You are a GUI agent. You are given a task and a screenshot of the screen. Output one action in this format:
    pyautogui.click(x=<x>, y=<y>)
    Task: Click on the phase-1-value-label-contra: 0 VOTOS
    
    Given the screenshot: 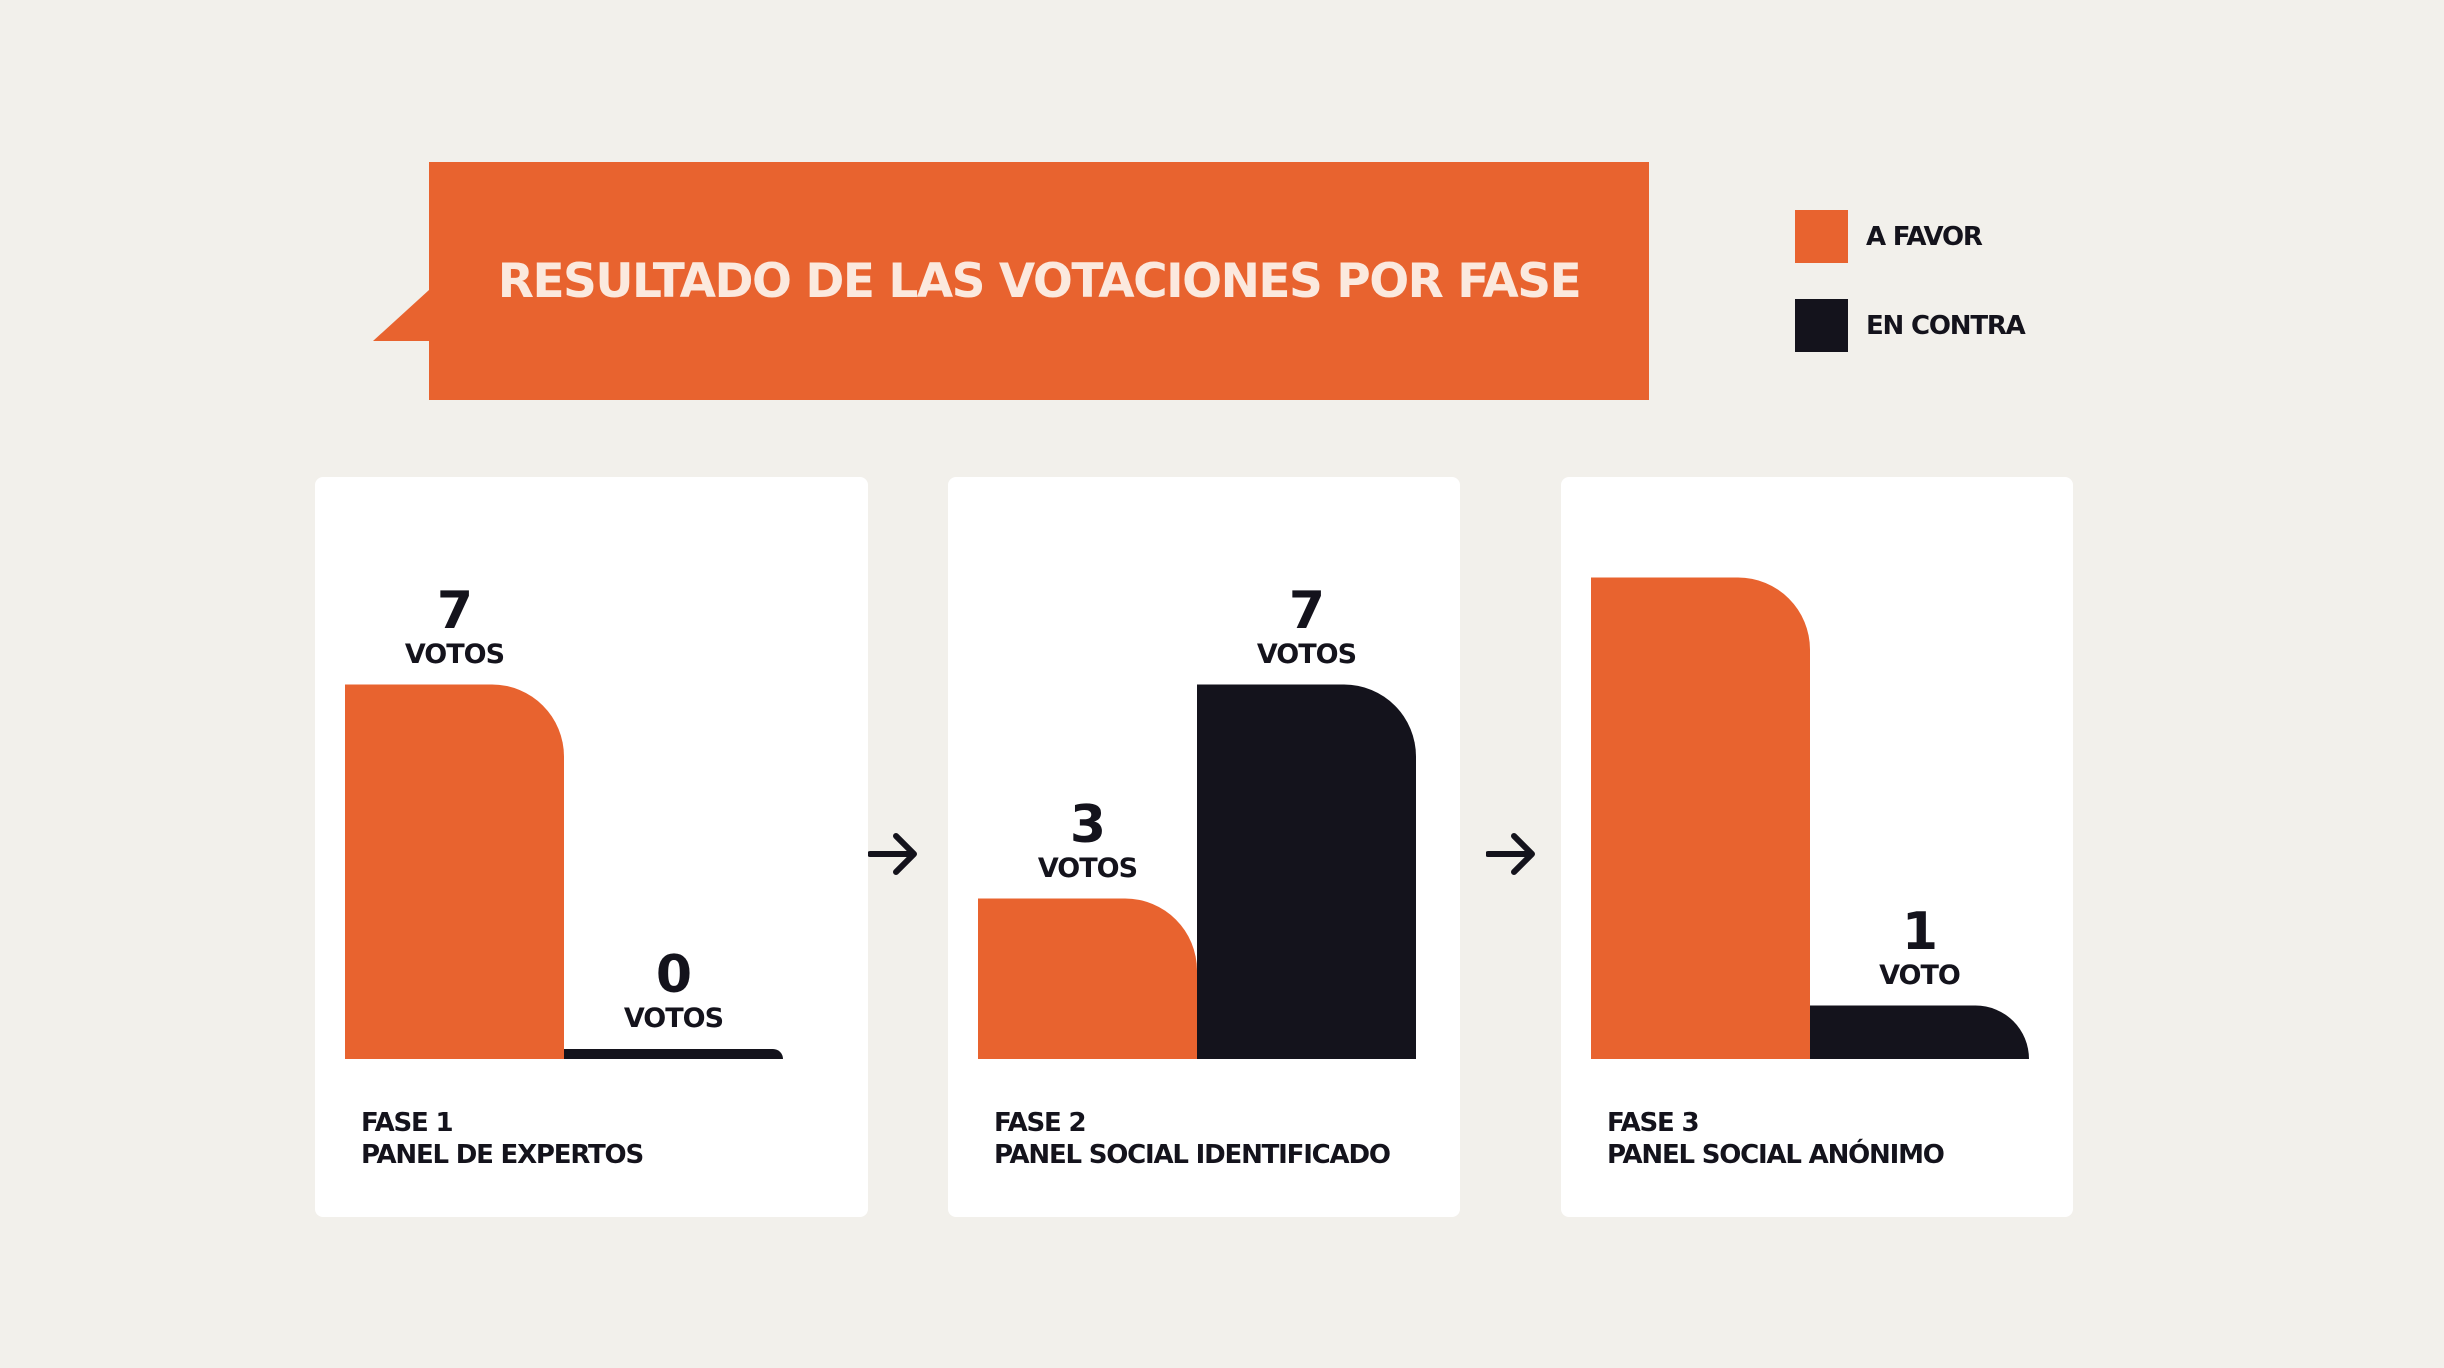 What is the action you would take?
    pyautogui.click(x=674, y=990)
    